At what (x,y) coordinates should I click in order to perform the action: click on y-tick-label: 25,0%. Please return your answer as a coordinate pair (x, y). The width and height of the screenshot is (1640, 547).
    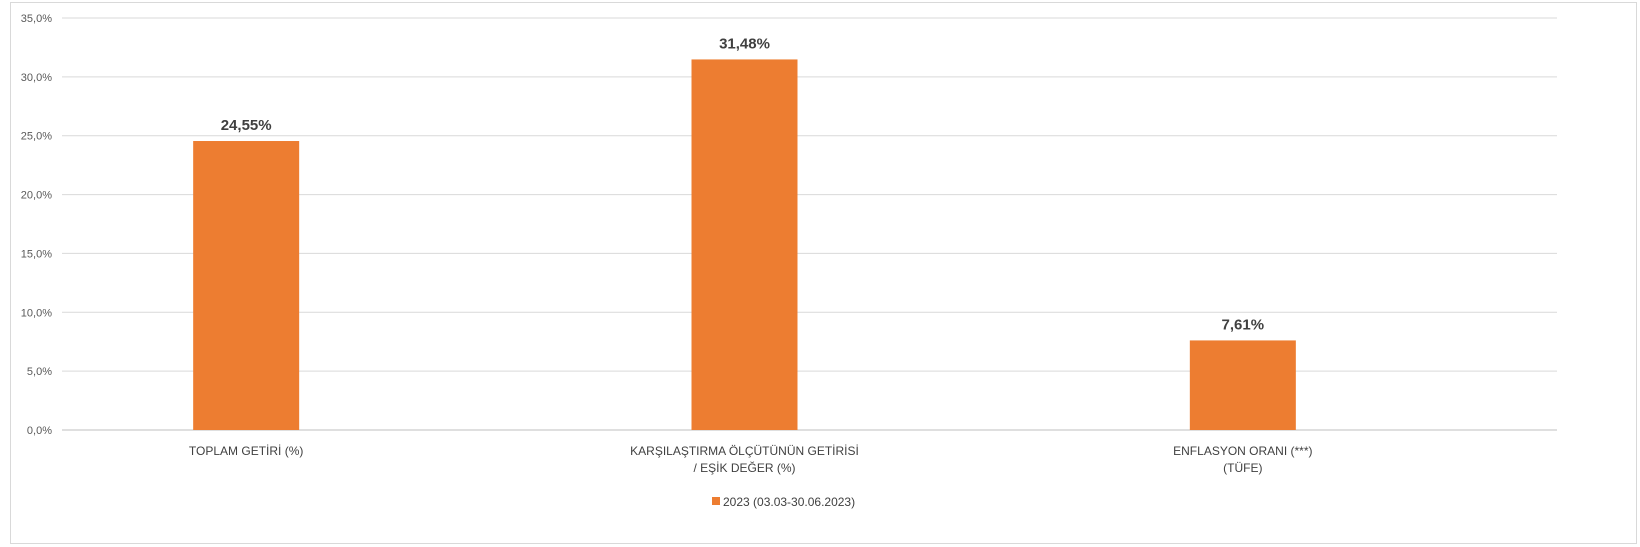
    Looking at the image, I should click on (36, 137).